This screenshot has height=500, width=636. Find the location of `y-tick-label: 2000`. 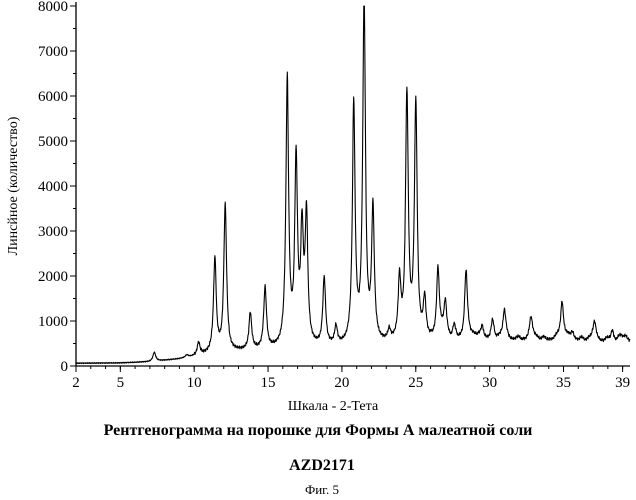

y-tick-label: 2000 is located at coordinates (53, 277).